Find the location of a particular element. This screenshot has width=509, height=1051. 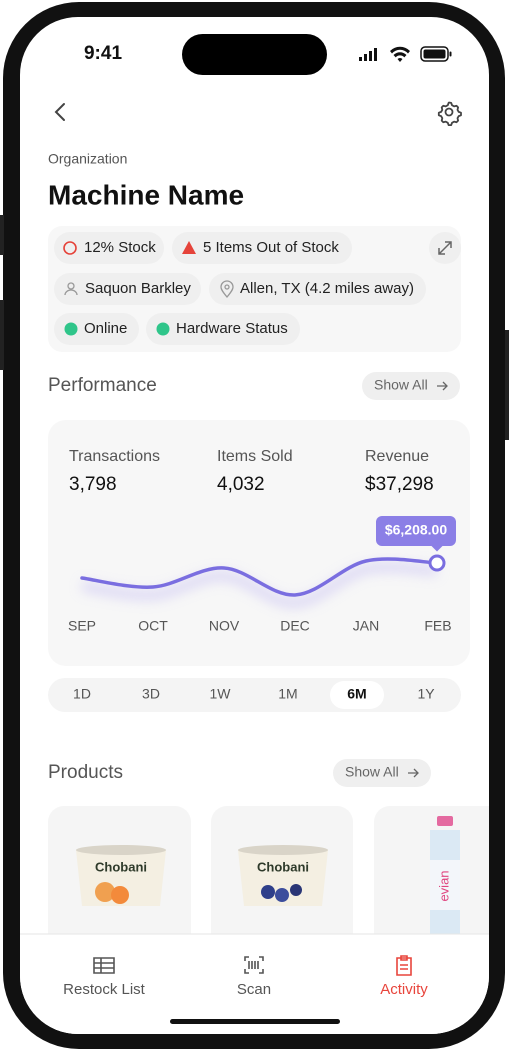

section-title: Performance is located at coordinates (102, 385).